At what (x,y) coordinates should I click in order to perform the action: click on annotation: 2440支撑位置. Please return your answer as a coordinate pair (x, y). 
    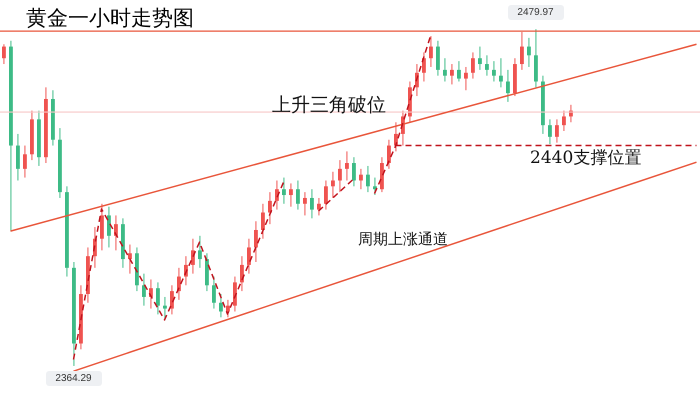
    Looking at the image, I should click on (586, 158).